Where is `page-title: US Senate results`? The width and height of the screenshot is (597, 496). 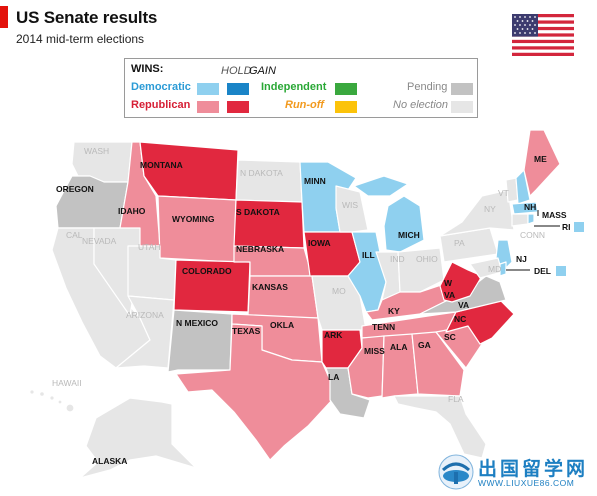
page-title: US Senate results is located at coordinates (87, 17).